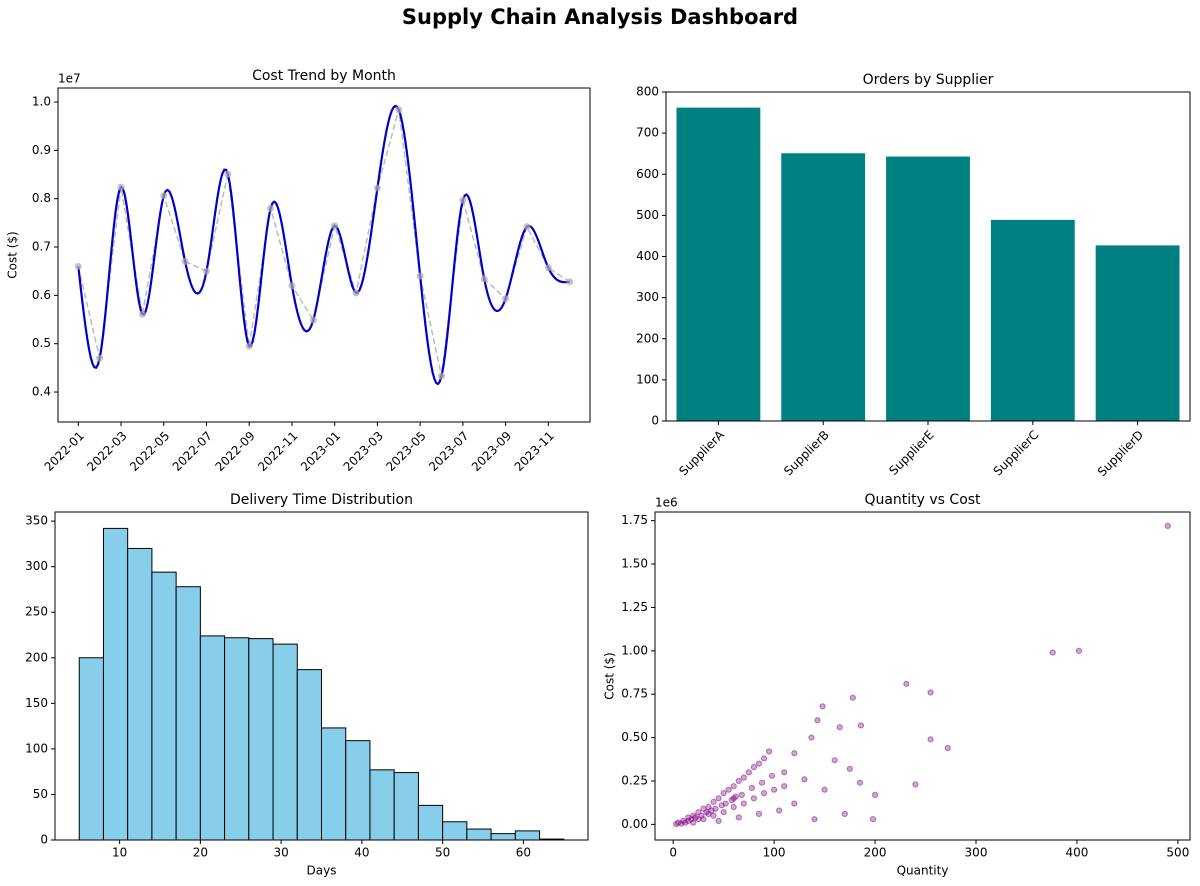 This screenshot has height=886, width=1200. Describe the element at coordinates (718, 264) in the screenshot. I see `bar` at that location.